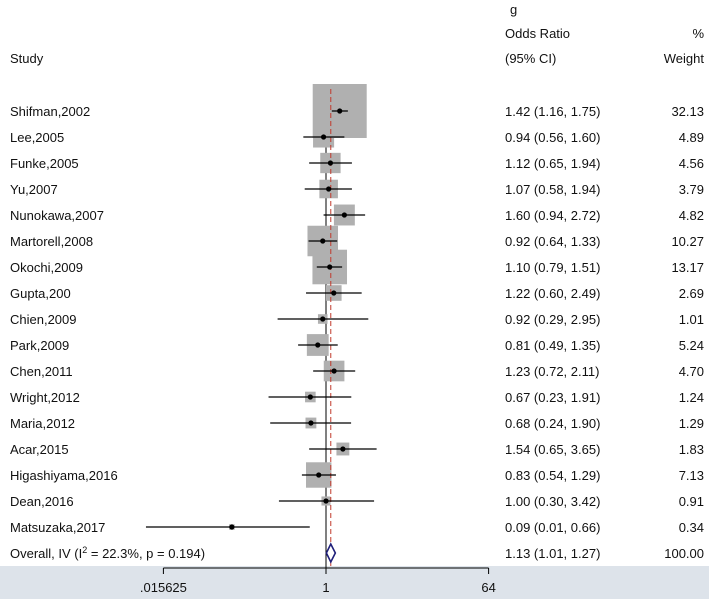  I want to click on study-label: Lee,2005, so click(37, 137).